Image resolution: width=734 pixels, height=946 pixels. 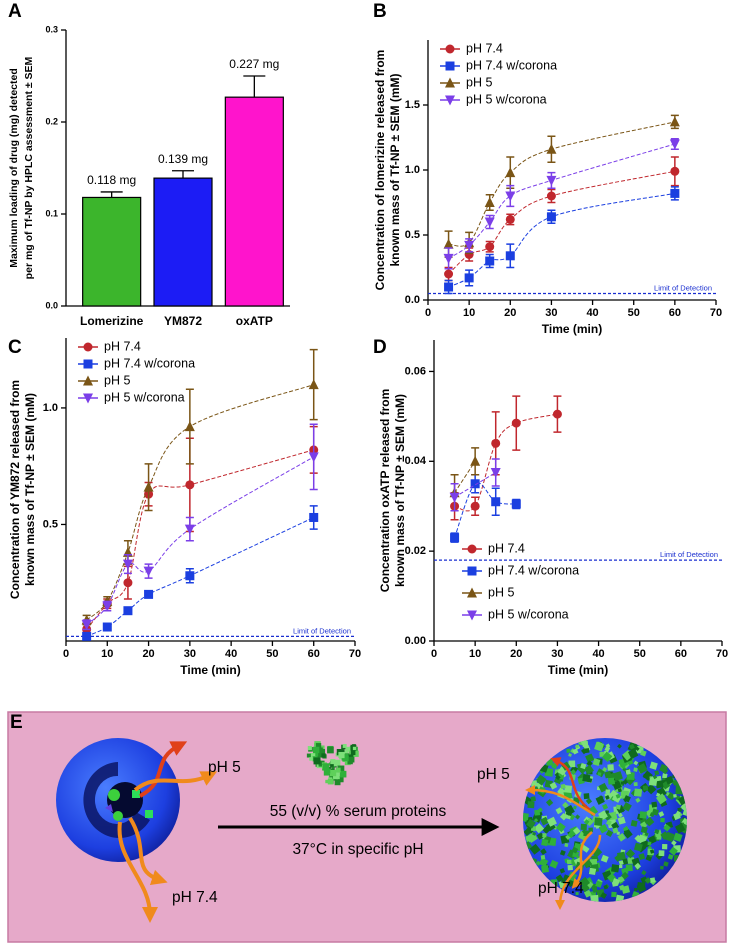 What do you see at coordinates (149, 363) in the screenshot?
I see `legend-label: pH 7.4 w/corona` at bounding box center [149, 363].